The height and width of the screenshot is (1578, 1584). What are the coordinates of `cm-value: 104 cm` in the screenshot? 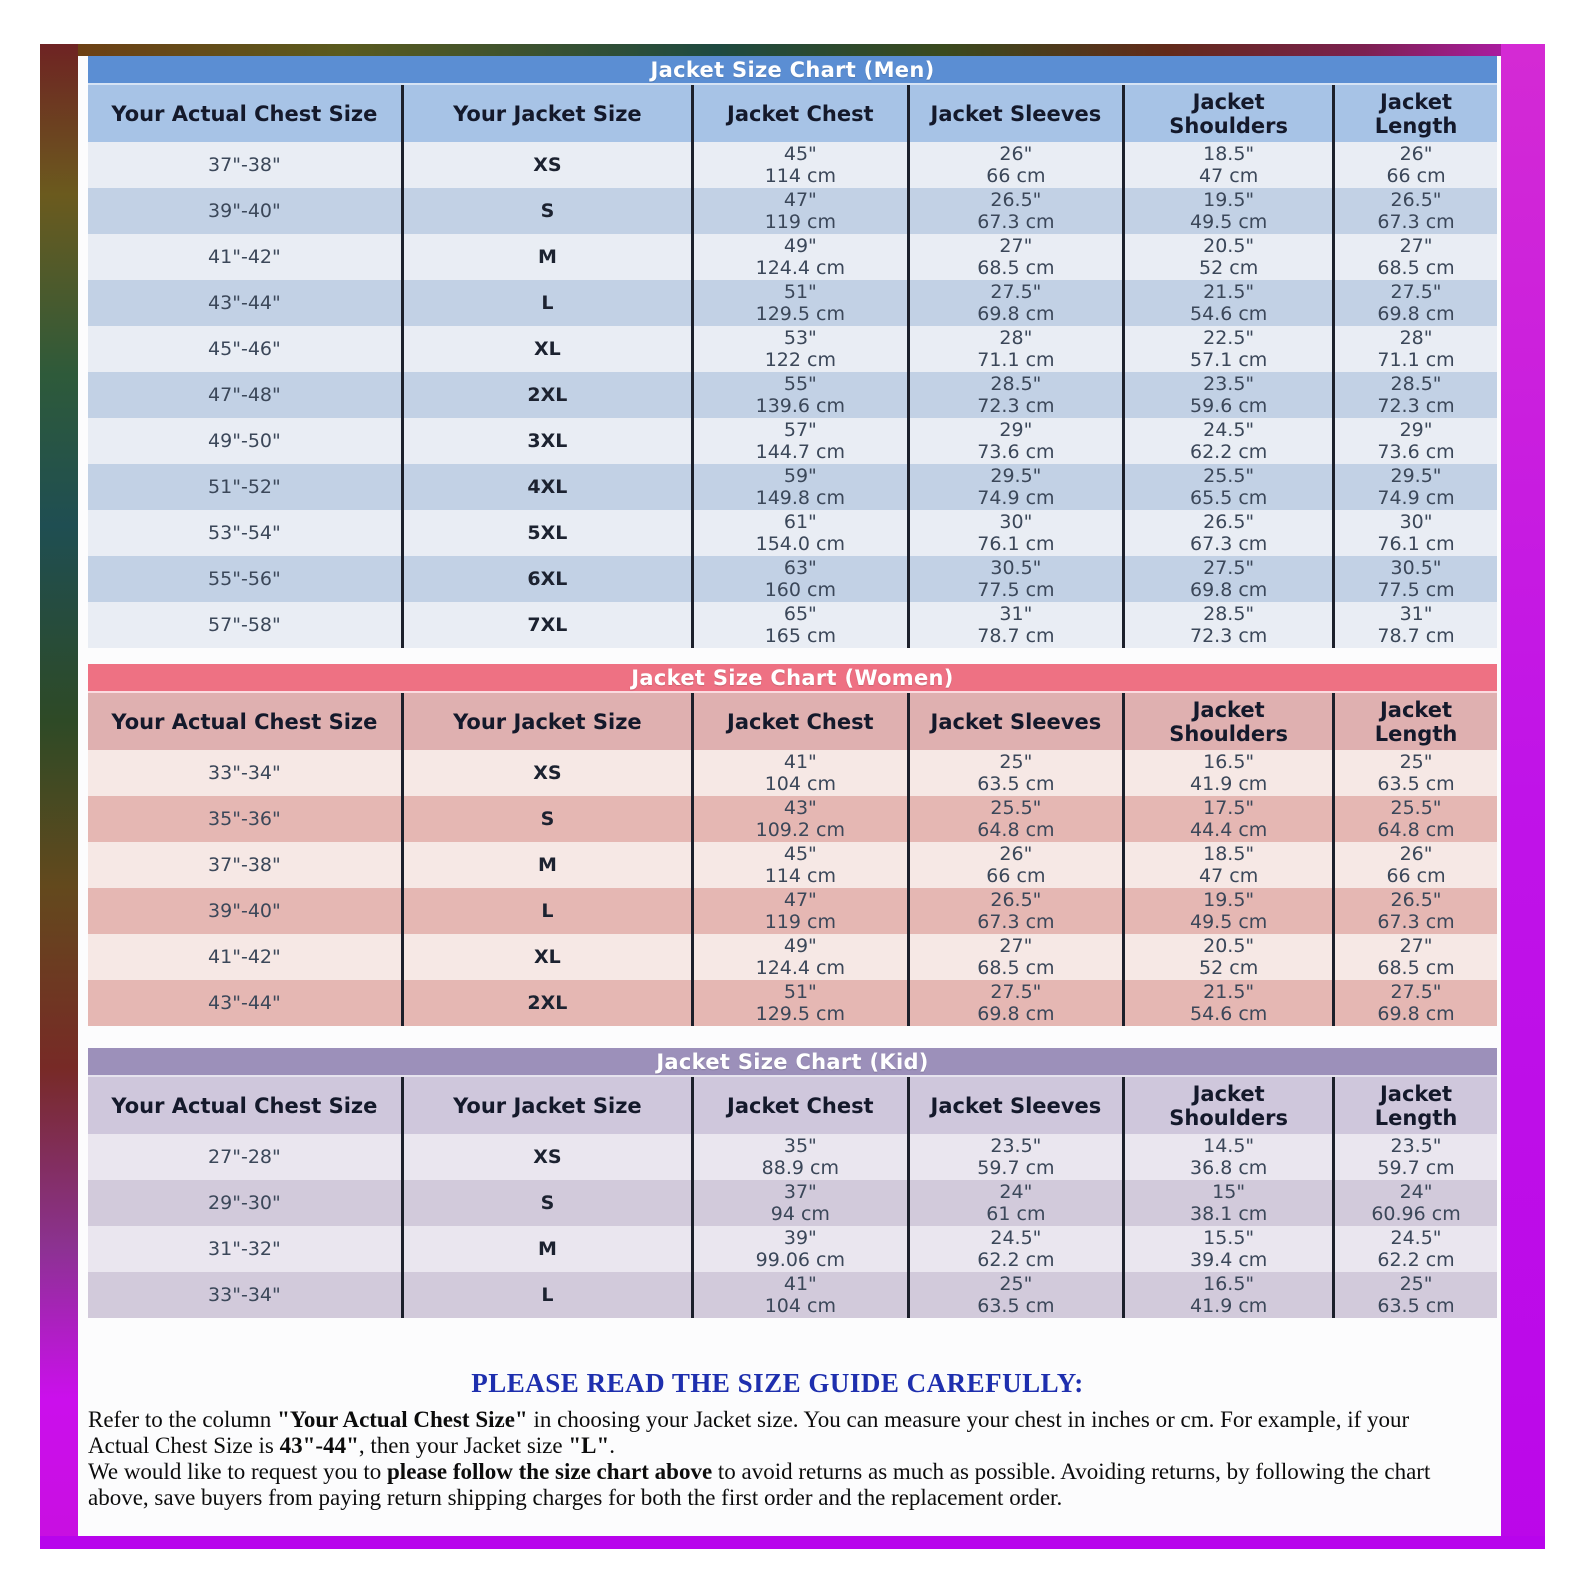 It's located at (800, 1306).